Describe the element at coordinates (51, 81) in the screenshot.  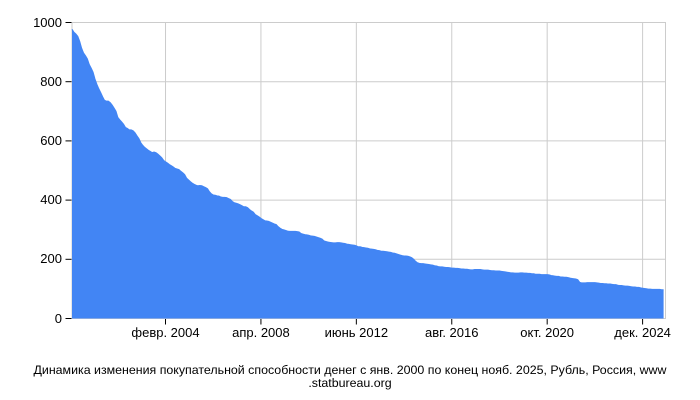
I see `y-tick-label: 800` at that location.